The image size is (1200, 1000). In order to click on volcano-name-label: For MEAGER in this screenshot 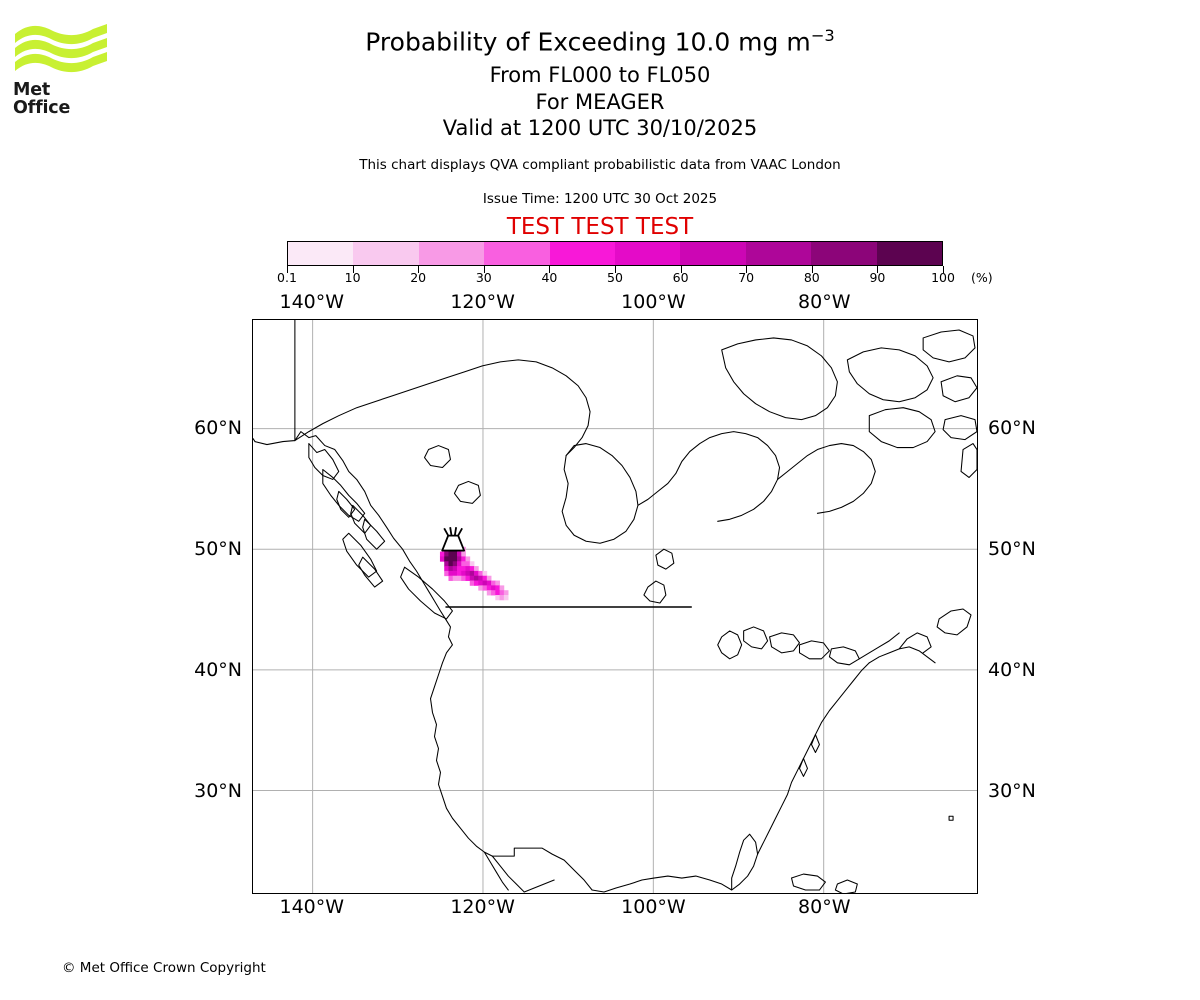, I will do `click(600, 102)`.